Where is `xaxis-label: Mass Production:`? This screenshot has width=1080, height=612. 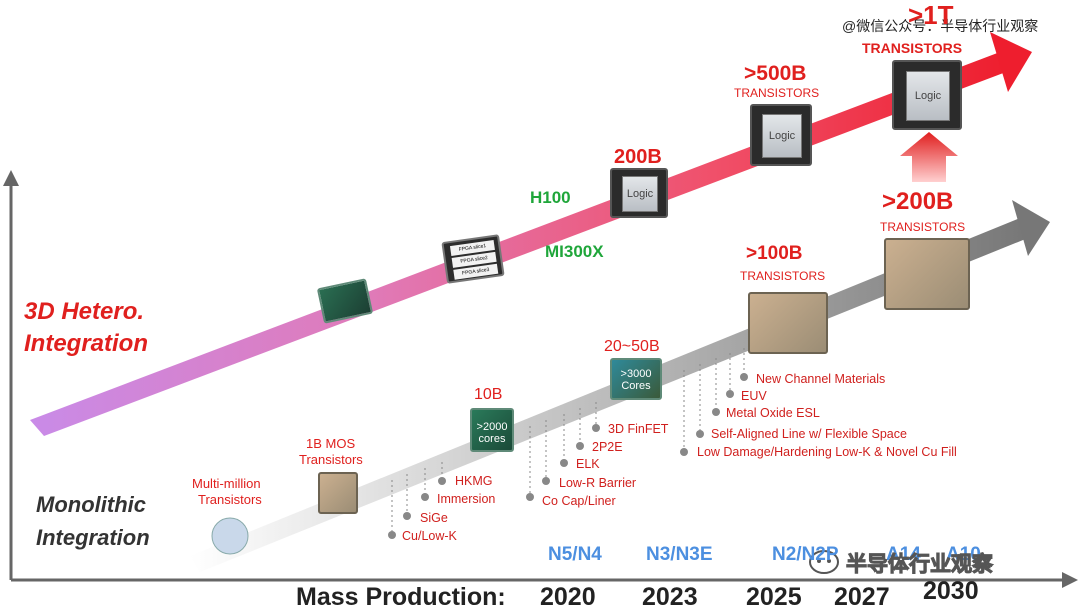 xaxis-label: Mass Production: is located at coordinates (401, 597).